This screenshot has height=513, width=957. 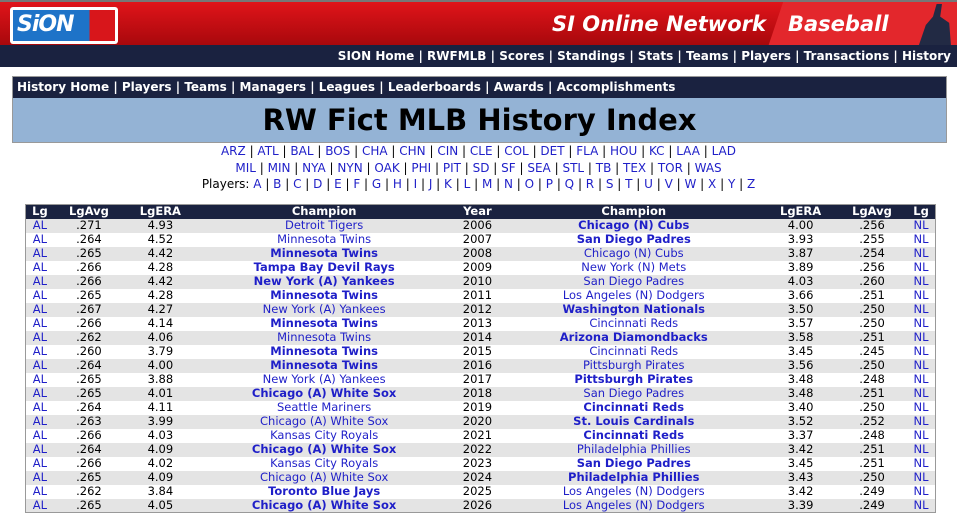 What do you see at coordinates (634, 421) in the screenshot?
I see `nl-champion-link: St. Louis Cardinals` at bounding box center [634, 421].